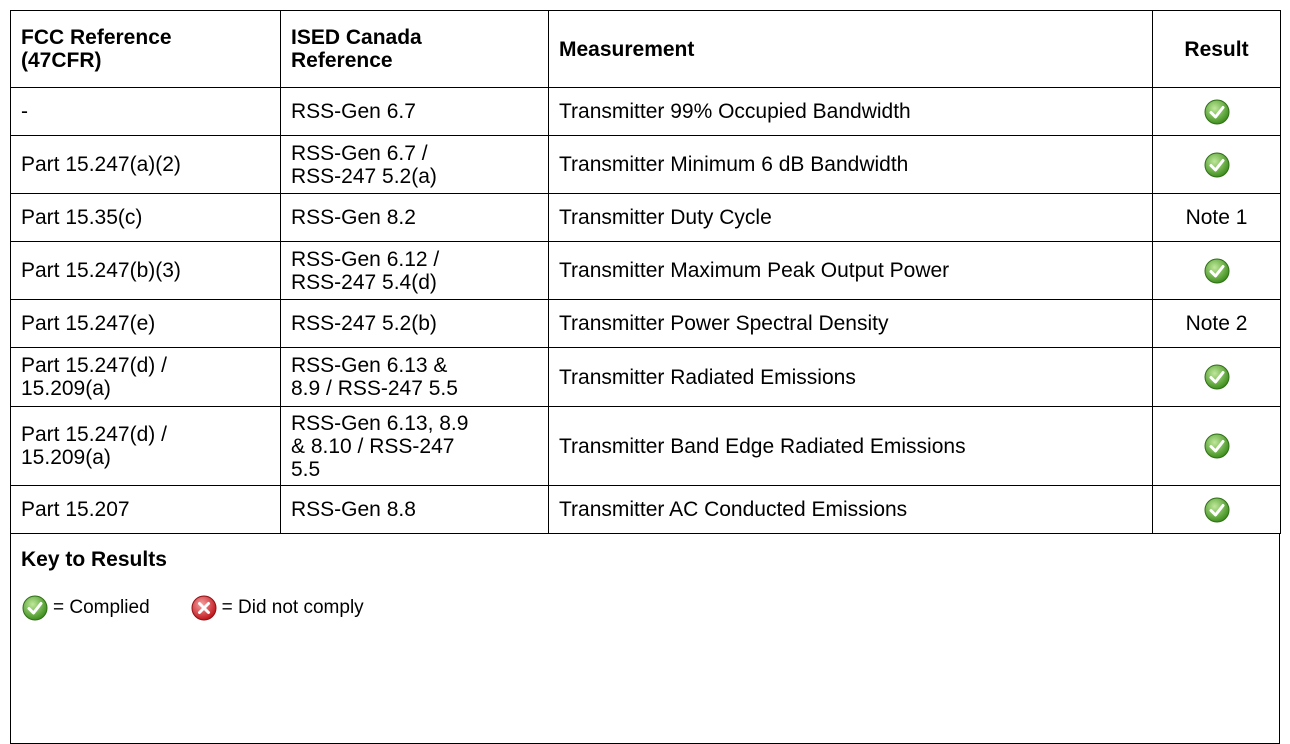 This screenshot has width=1290, height=744. I want to click on measurement-cell: Transmitter Minimum 6 dB Bandwidth, so click(850, 164).